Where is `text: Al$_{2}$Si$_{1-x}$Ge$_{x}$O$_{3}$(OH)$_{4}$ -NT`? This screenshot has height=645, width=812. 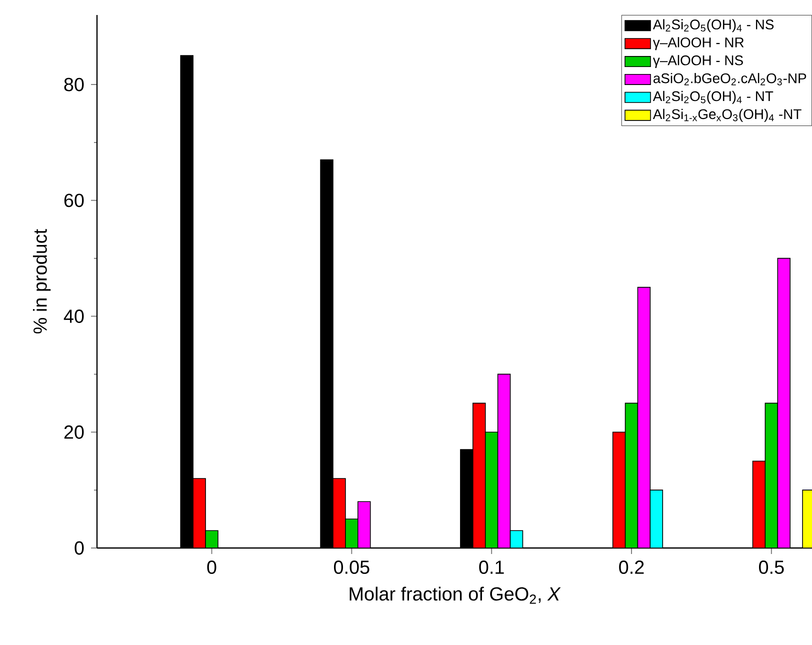
text: Al$_{2}$Si$_{1-x}$Ge$_{x}$O$_{3}$(OH)$_{4}$ -NT is located at coordinates (727, 115).